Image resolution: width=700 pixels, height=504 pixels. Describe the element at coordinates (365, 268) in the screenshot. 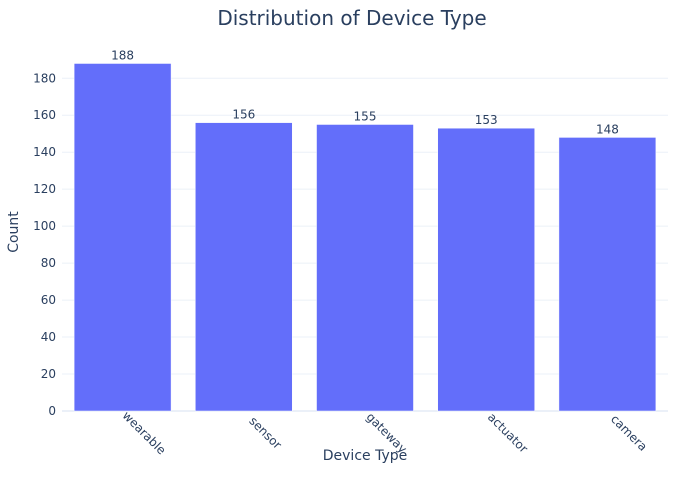

I see `bar-gateway` at that location.